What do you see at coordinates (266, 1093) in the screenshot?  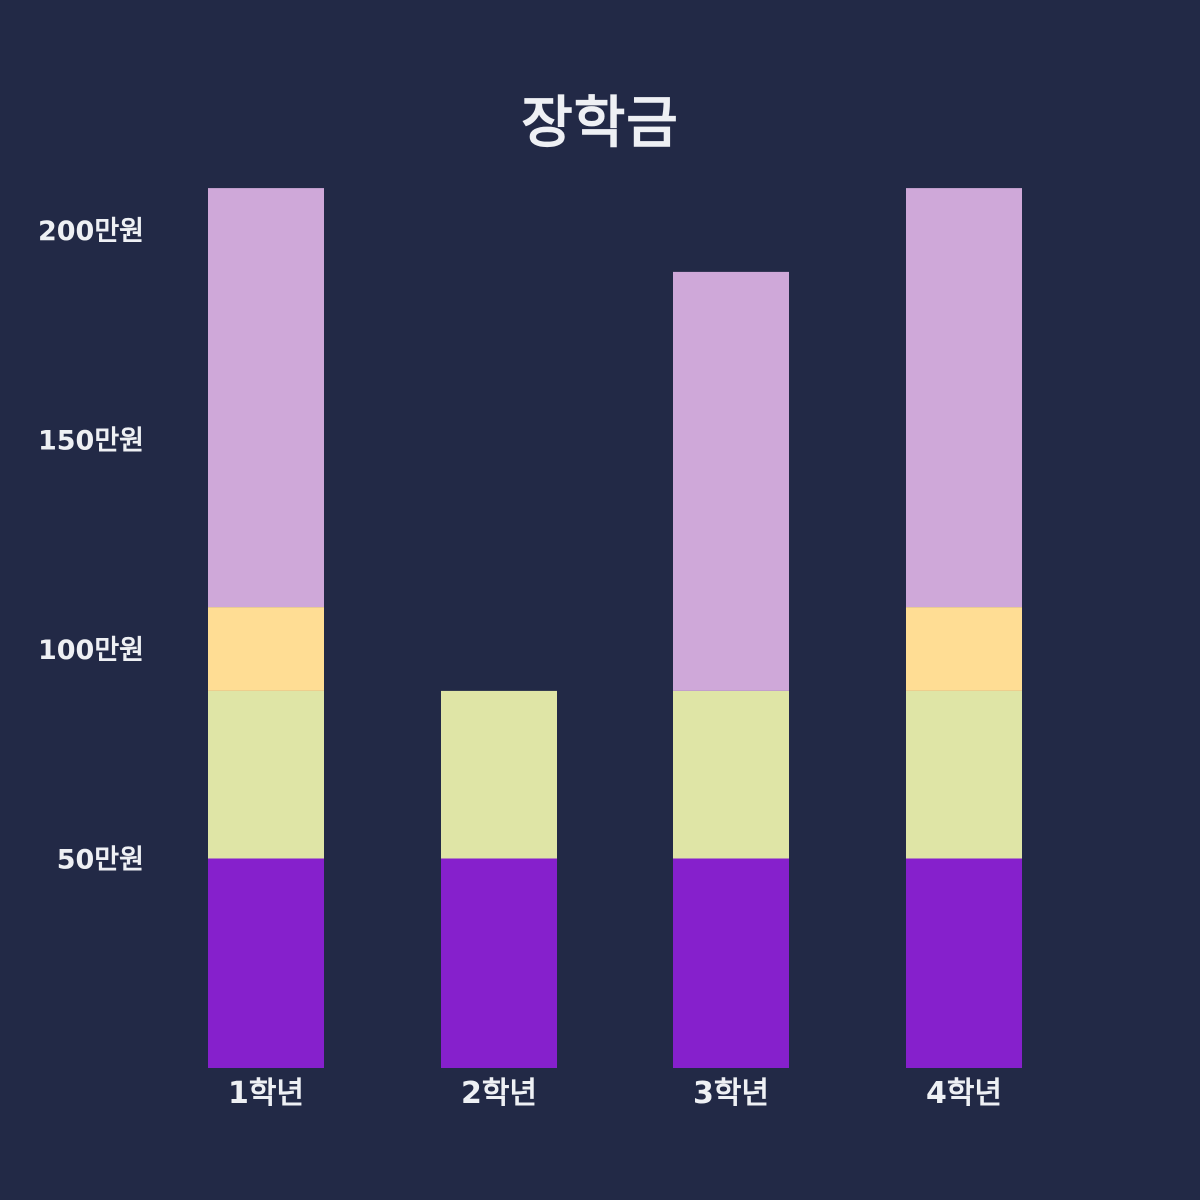 I see `x-tick-label: 1학년` at bounding box center [266, 1093].